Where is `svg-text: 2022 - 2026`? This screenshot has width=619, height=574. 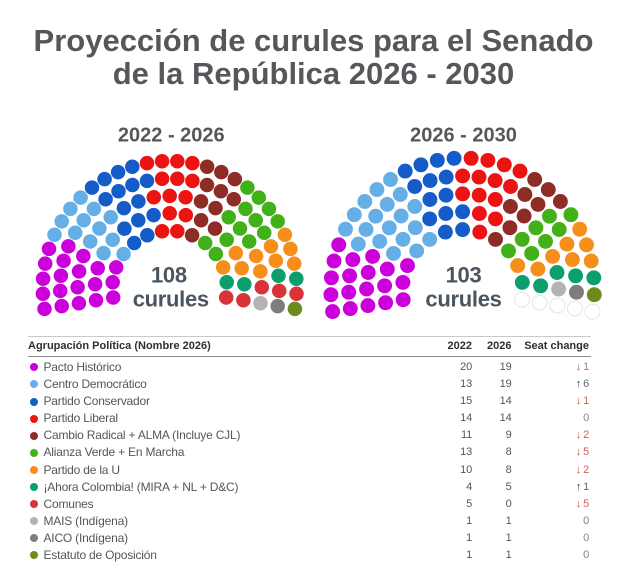 svg-text: 2022 - 2026 is located at coordinates (171, 136).